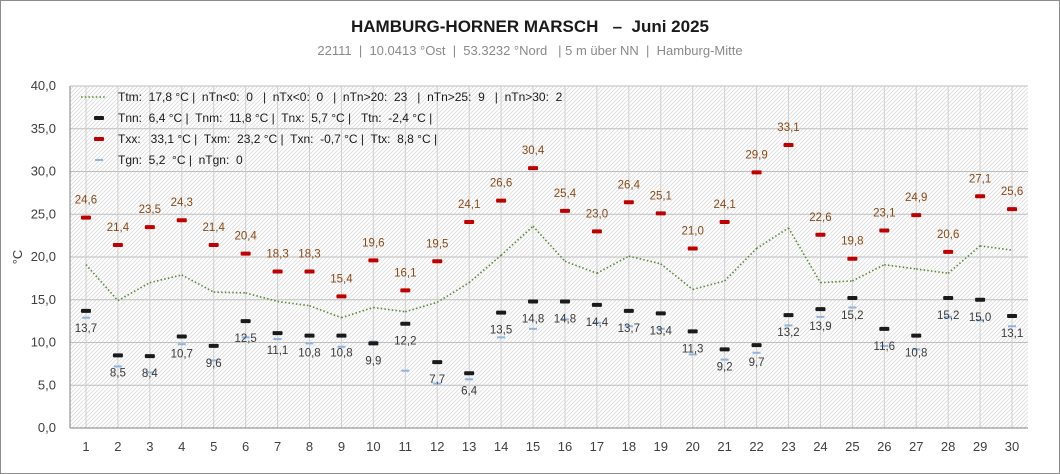  I want to click on tmax-data-label: 21,0, so click(693, 231).